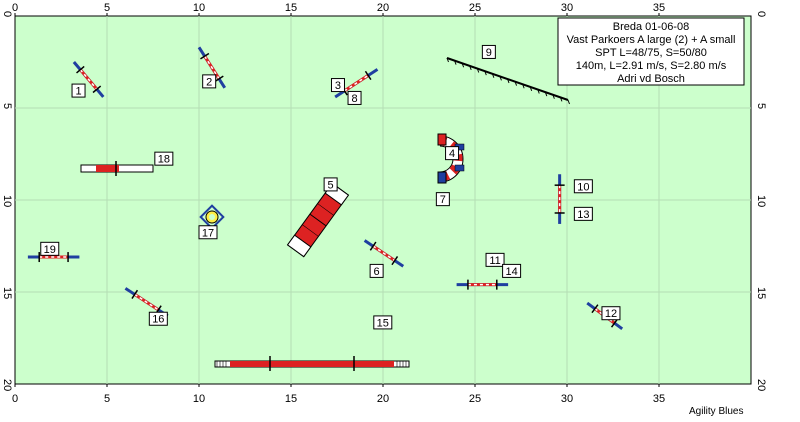  Describe the element at coordinates (7, 201) in the screenshot. I see `y-tick-left-10: 10` at that location.